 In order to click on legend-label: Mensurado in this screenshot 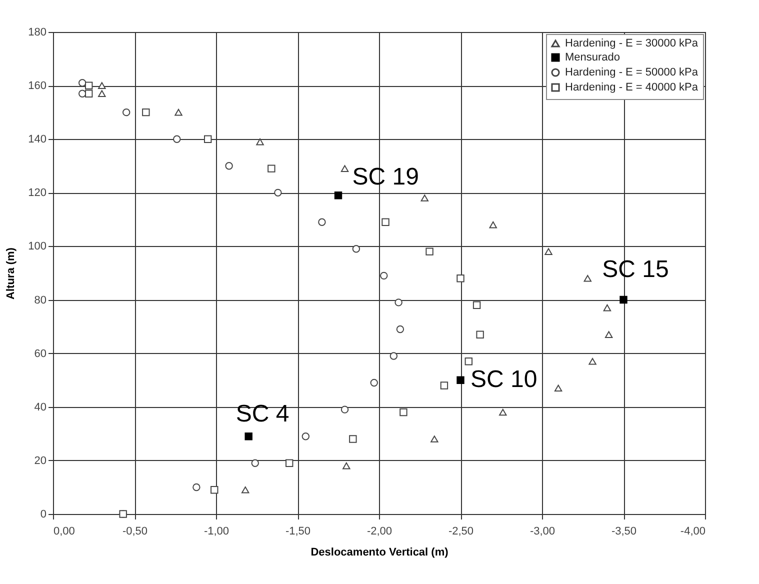, I will do `click(592, 58)`.